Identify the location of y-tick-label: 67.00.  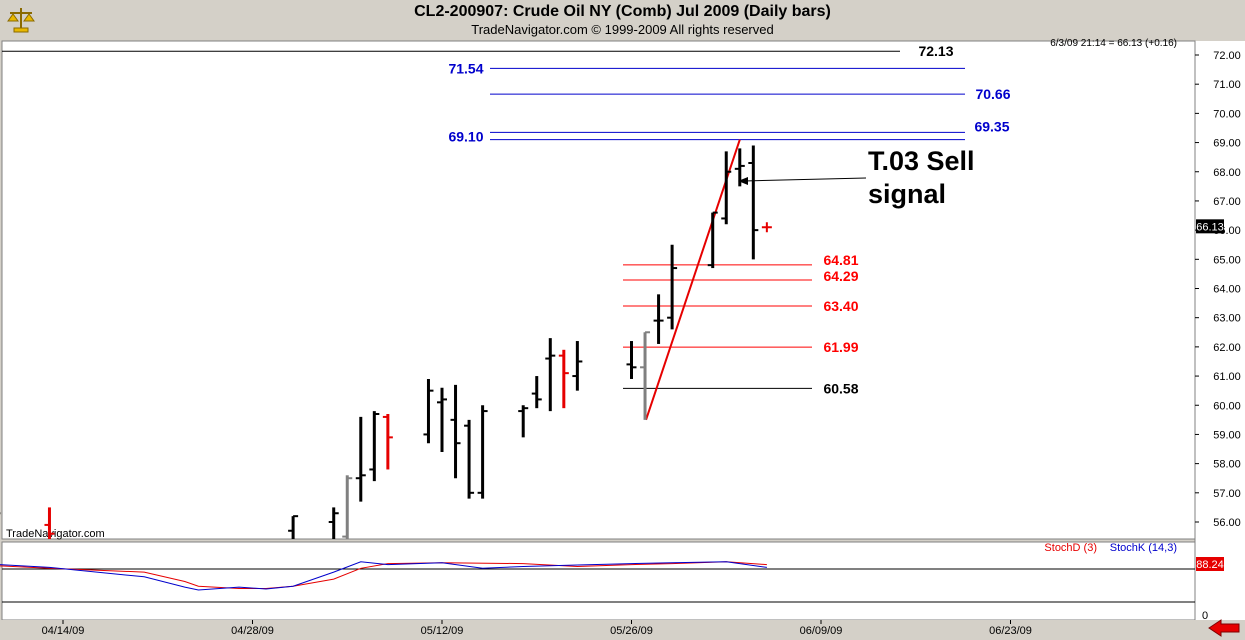
(1227, 202).